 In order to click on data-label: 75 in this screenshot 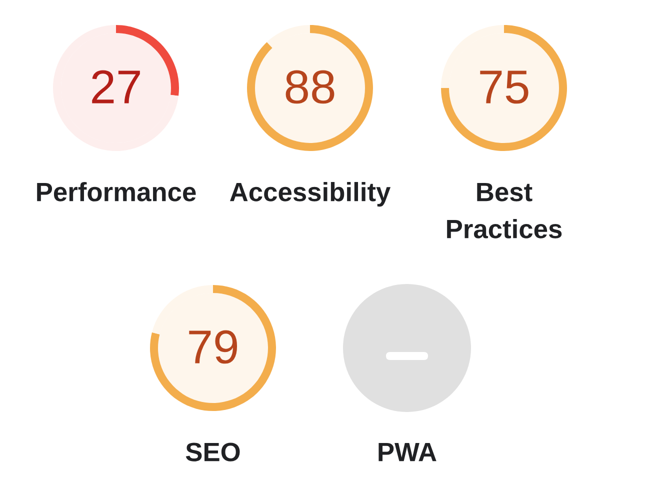, I will do `click(504, 87)`.